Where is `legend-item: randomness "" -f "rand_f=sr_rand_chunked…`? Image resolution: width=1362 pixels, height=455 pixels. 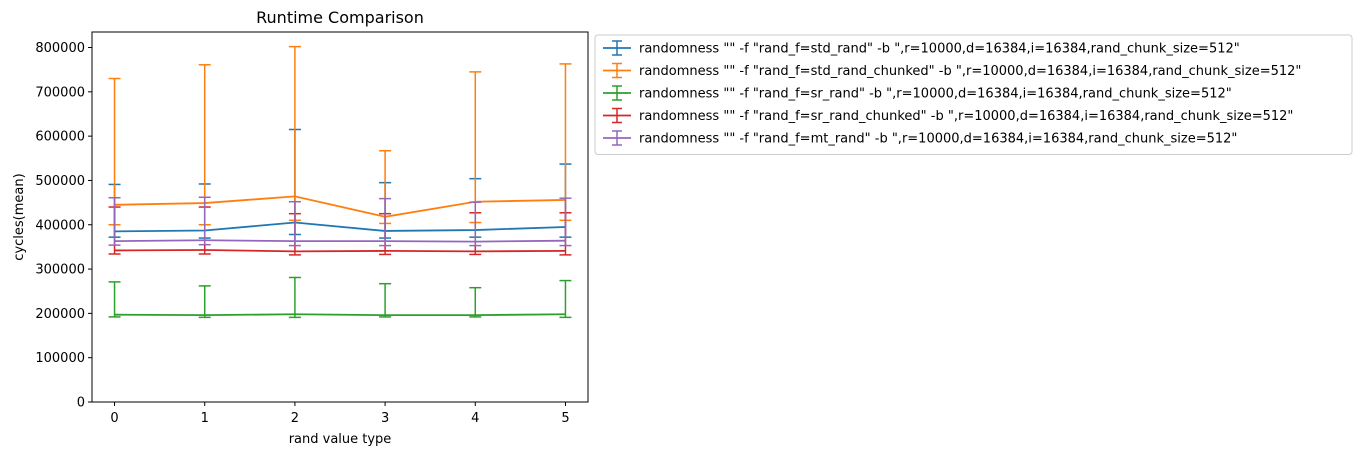
legend-item: randomness "" -f "rand_f=sr_rand_chunked… is located at coordinates (948, 115).